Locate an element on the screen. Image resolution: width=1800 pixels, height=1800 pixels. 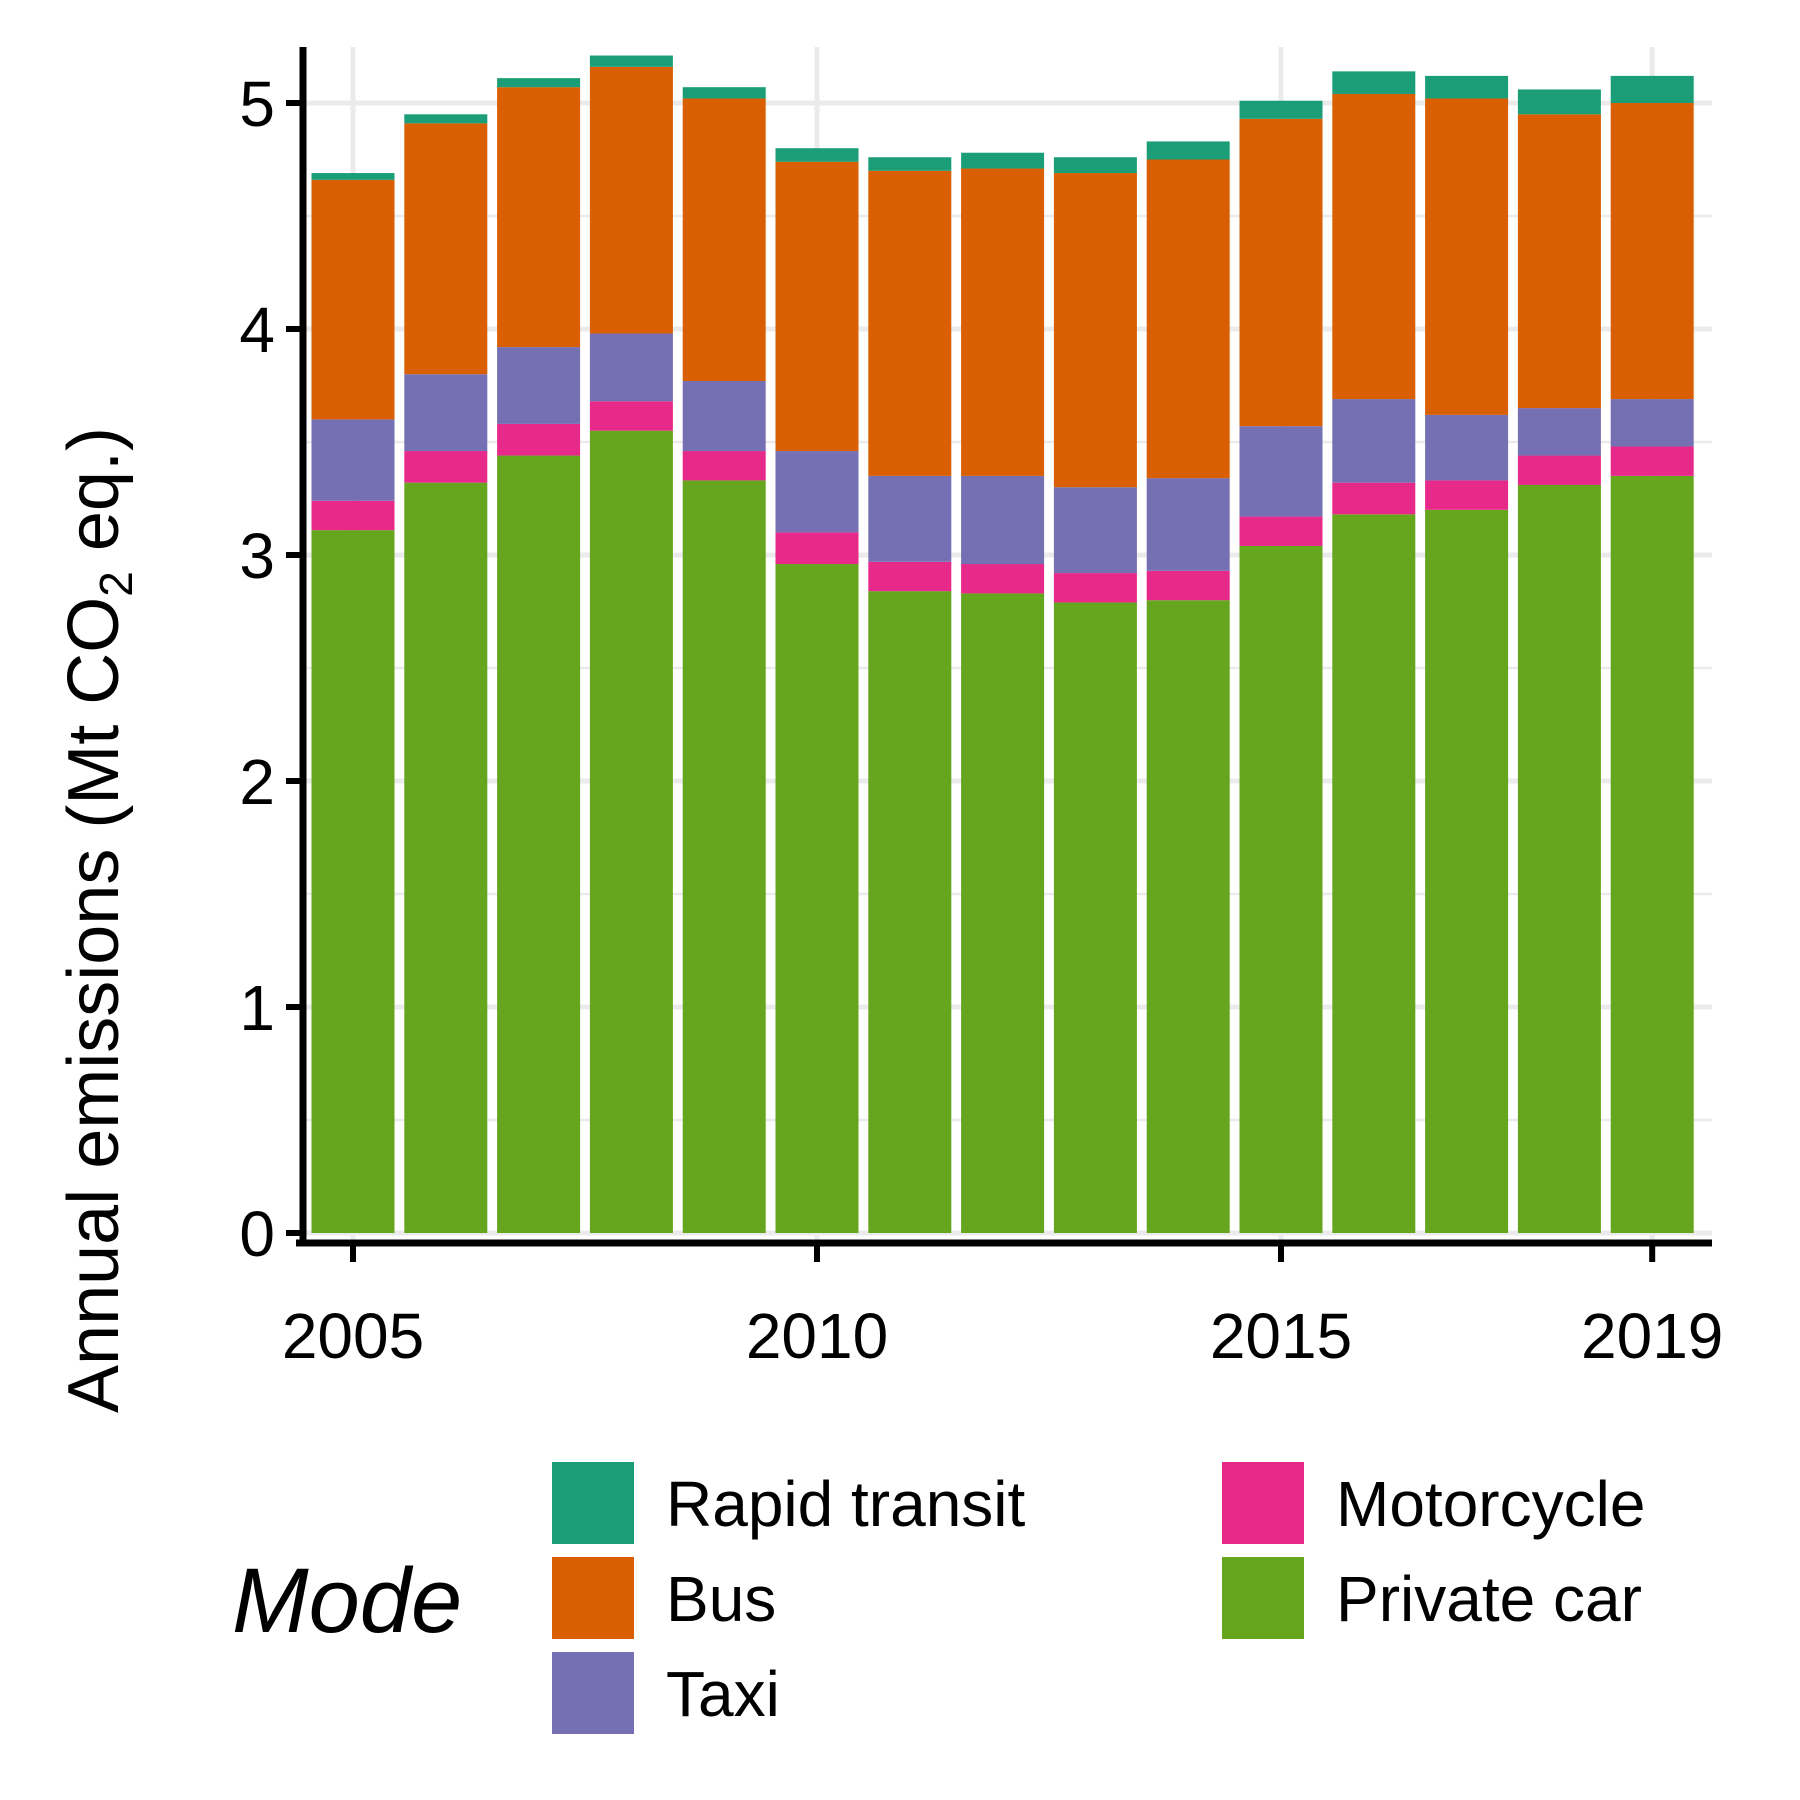
y-axis-title-main: Annual emissions (Mt CO is located at coordinates (94, 1005).